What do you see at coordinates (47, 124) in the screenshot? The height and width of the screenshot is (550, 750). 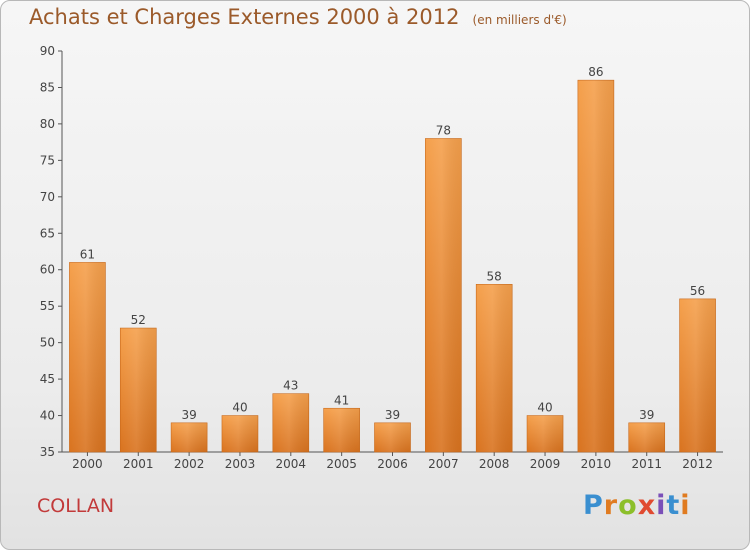 I see `y-tick-label: 80` at bounding box center [47, 124].